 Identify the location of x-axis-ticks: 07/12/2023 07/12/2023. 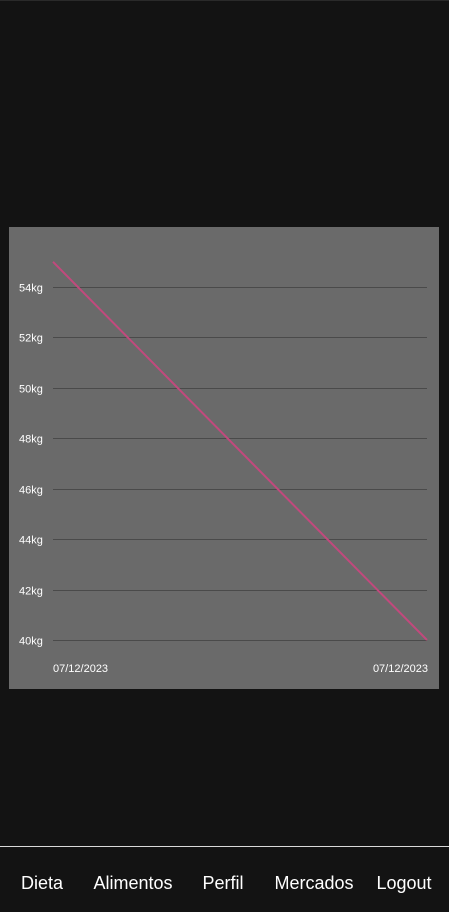
(240, 669).